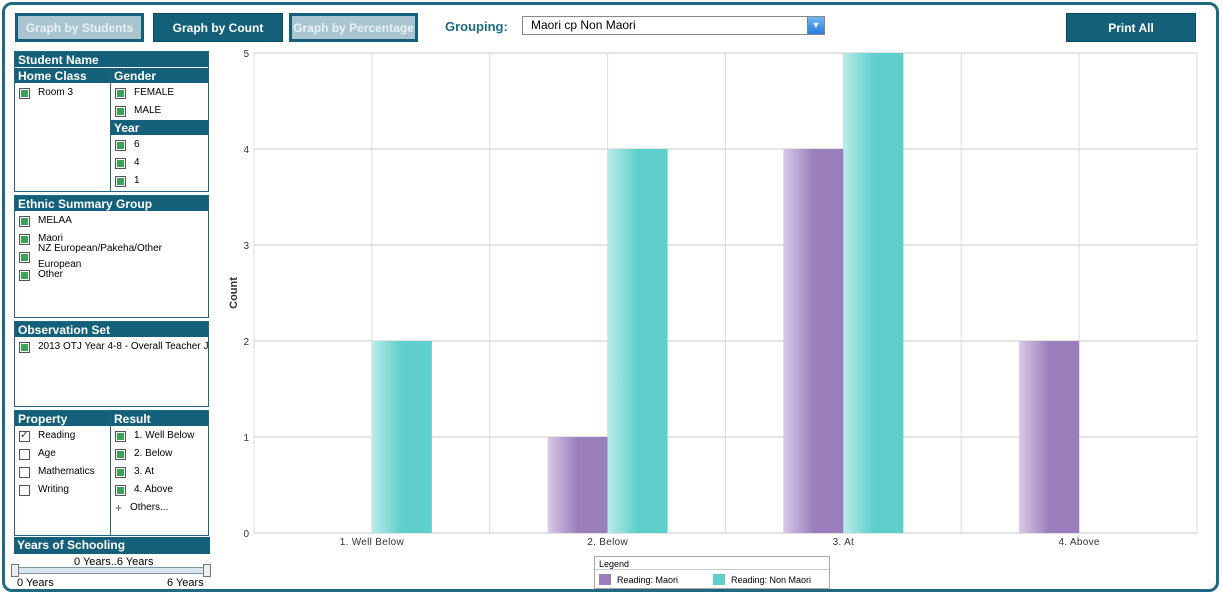 This screenshot has width=1223, height=606. I want to click on item-label: Maori, so click(51, 238).